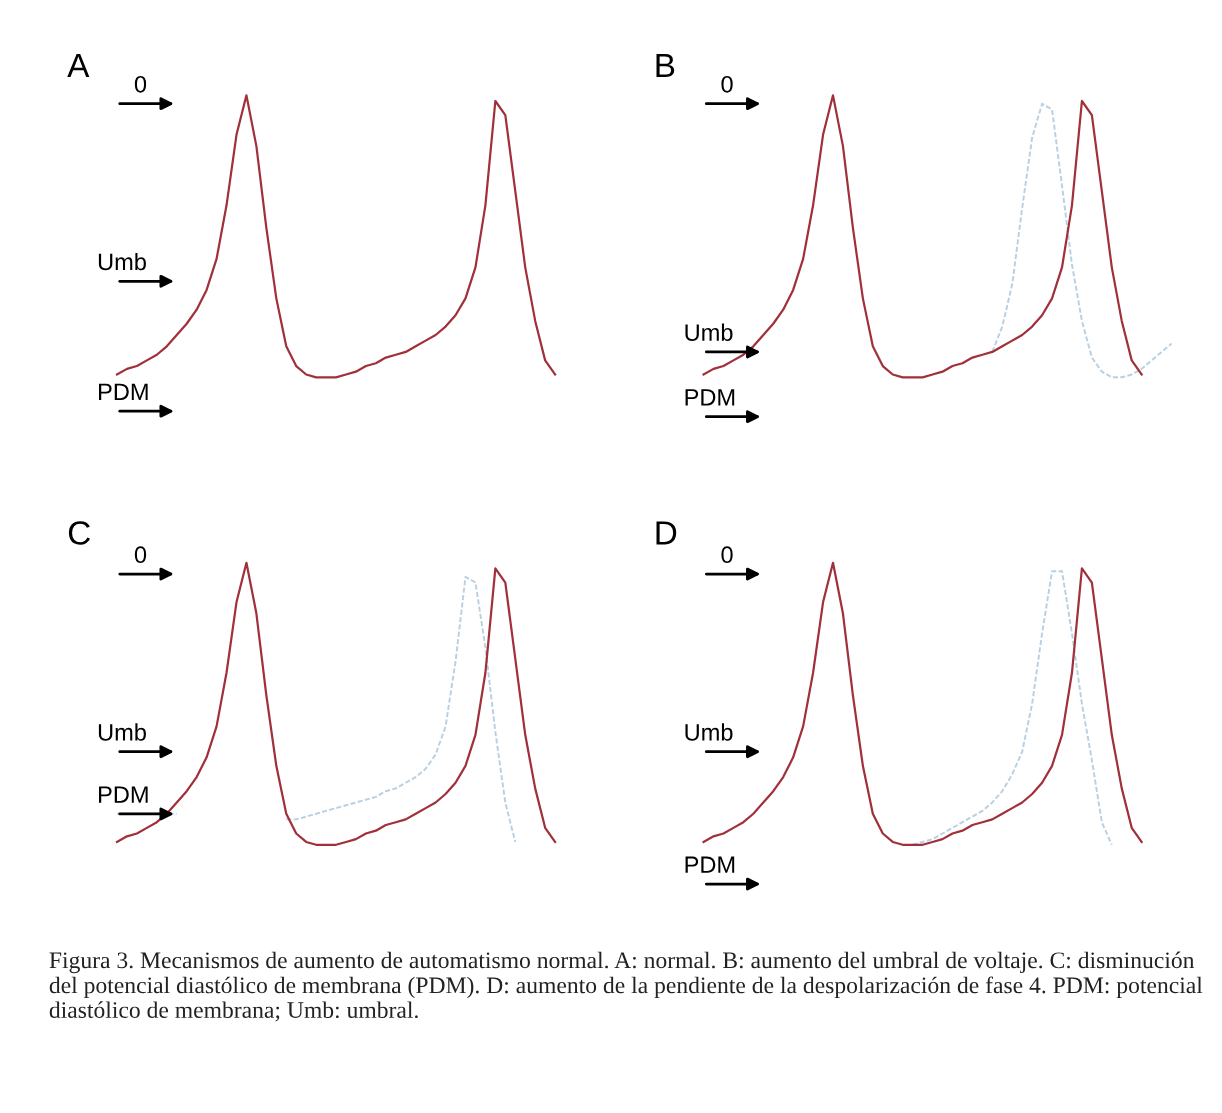  What do you see at coordinates (626, 986) in the screenshot?
I see `text: Figura 3. Mecanismos de aumento de automatismo normal. A: normal. B: aumento del umbral de voltaje. C: disminución del potencial diastólico de membrana (PDM). D: aumento de la pendiente de la despolarización de fase 4. PDM: potencial diastólico de membrana; Umb: umbral.` at bounding box center [626, 986].